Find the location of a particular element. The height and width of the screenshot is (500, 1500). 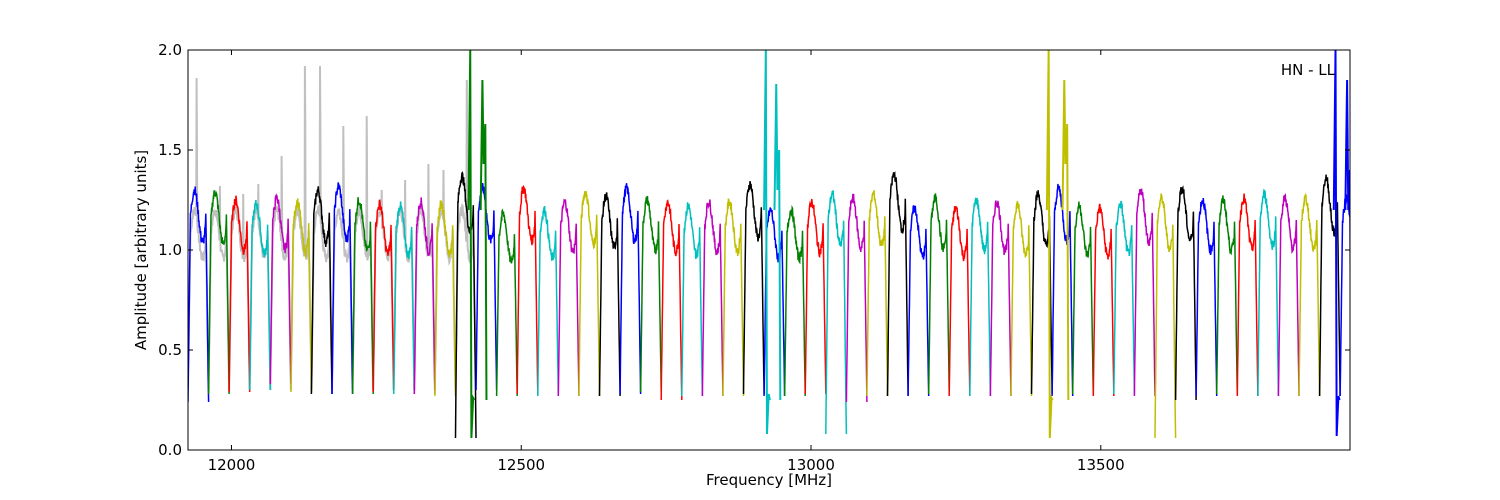

x-tick-label: 12000 is located at coordinates (232, 465).